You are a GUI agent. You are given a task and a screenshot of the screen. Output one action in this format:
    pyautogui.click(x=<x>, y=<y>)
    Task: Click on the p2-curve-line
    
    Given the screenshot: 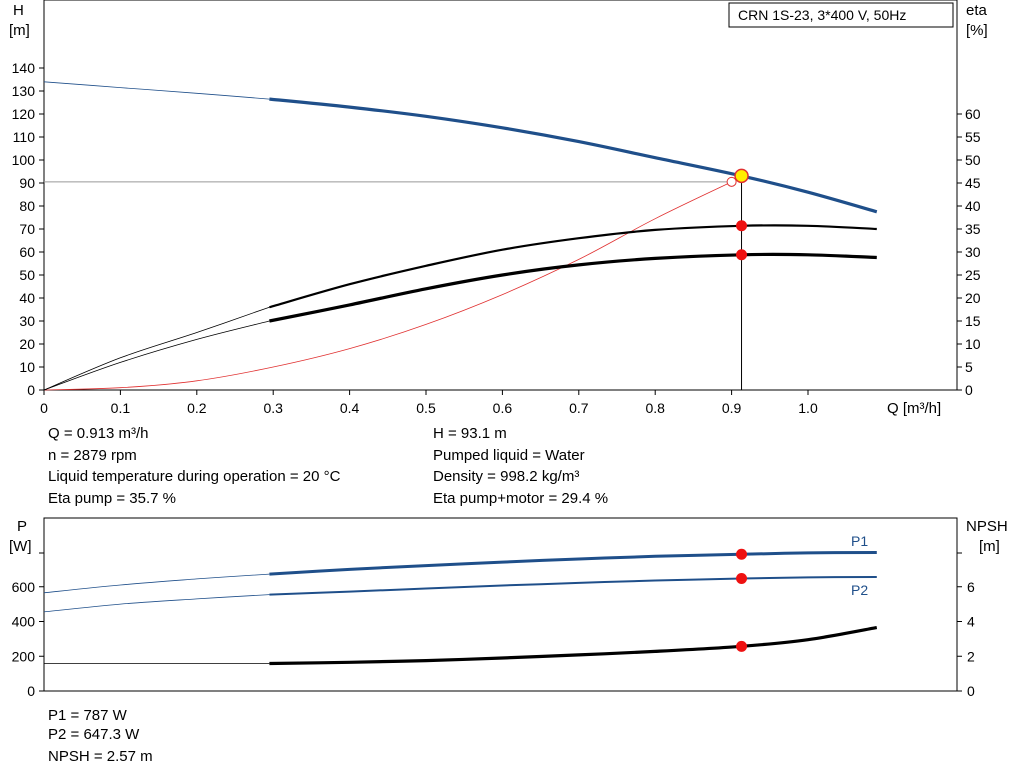 What is the action you would take?
    pyautogui.click(x=573, y=586)
    